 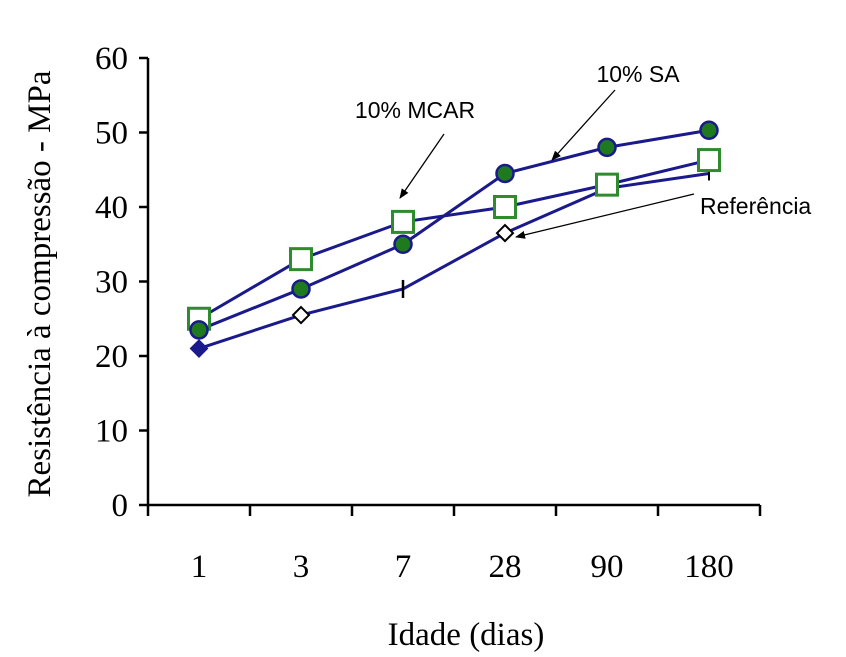 I want to click on y-tick-label: 40, so click(x=111, y=208).